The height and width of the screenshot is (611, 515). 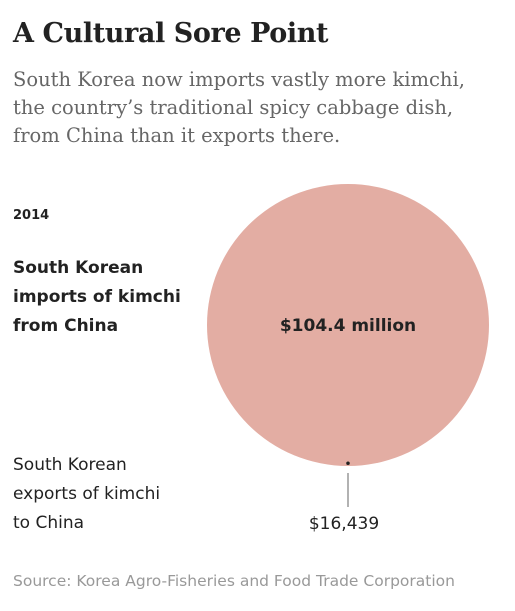 I want to click on subtitle-line-3: from China than it exports there., so click(x=177, y=135).